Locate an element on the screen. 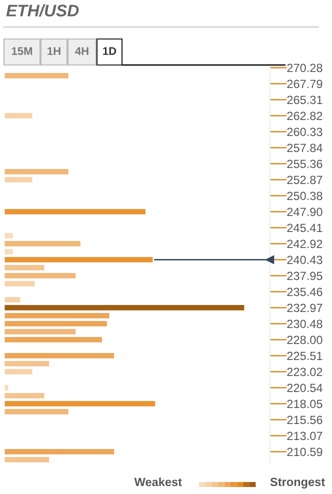  text: 4H is located at coordinates (81, 51).